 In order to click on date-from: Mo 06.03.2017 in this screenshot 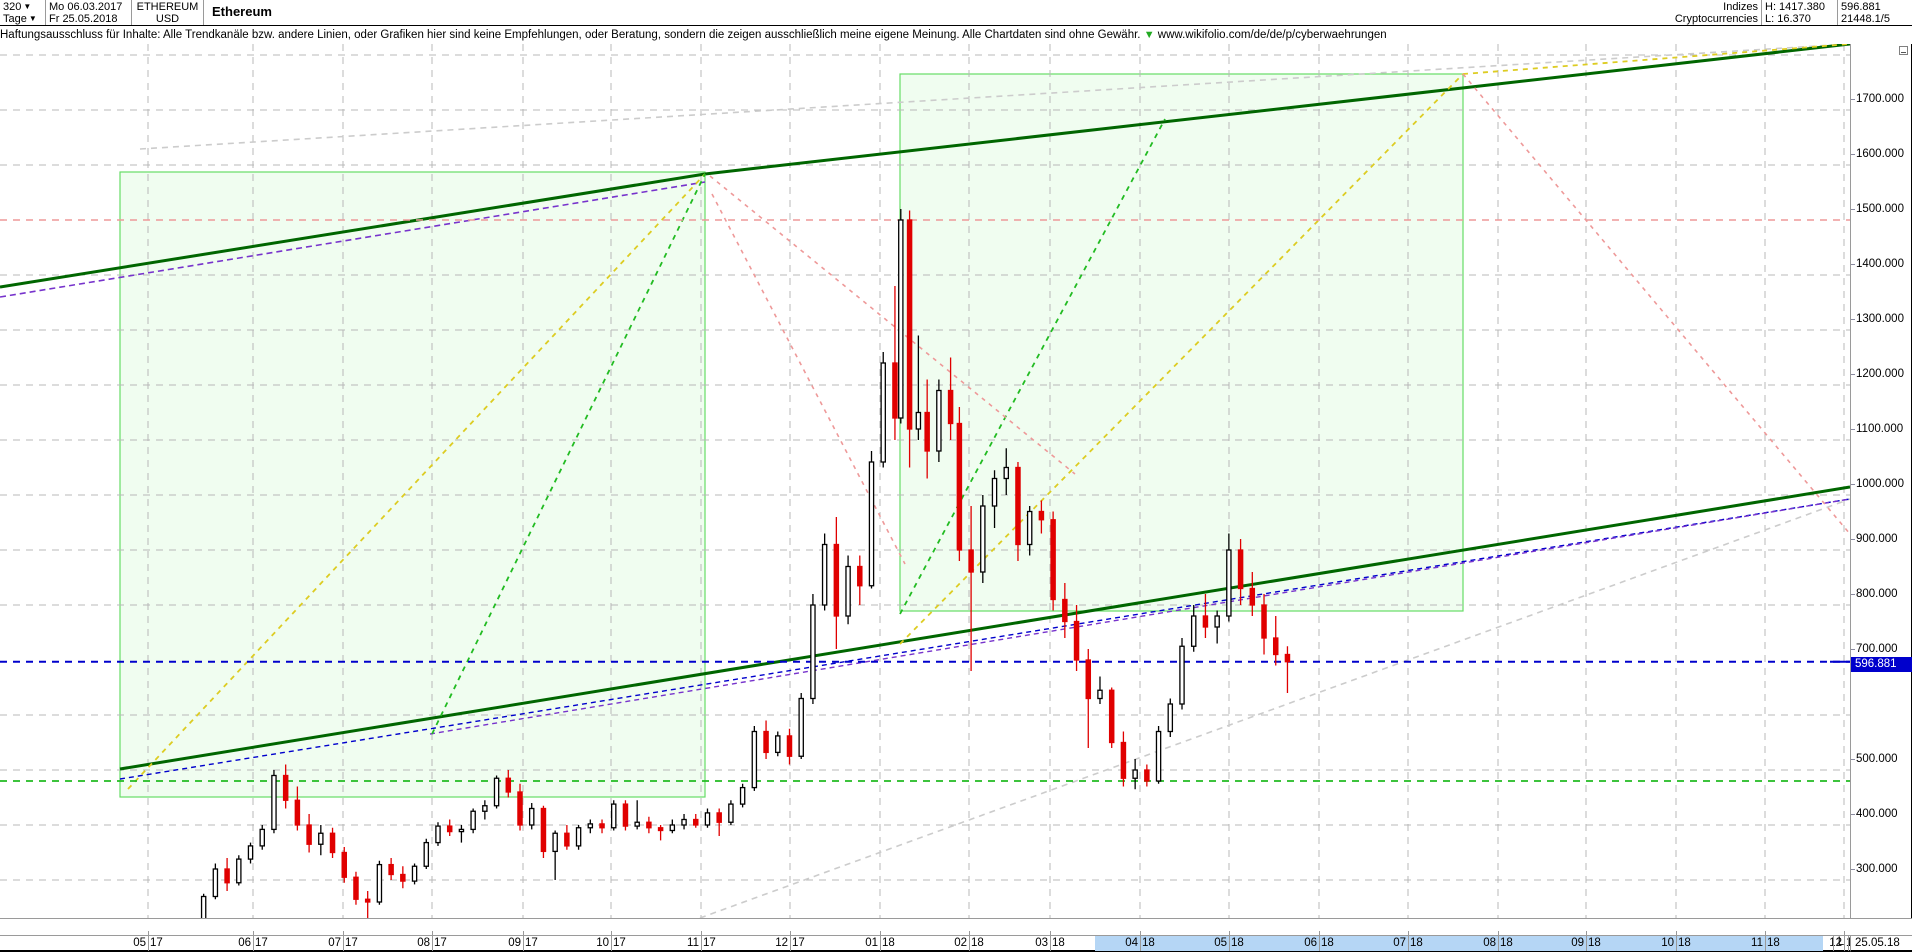, I will do `click(86, 6)`.